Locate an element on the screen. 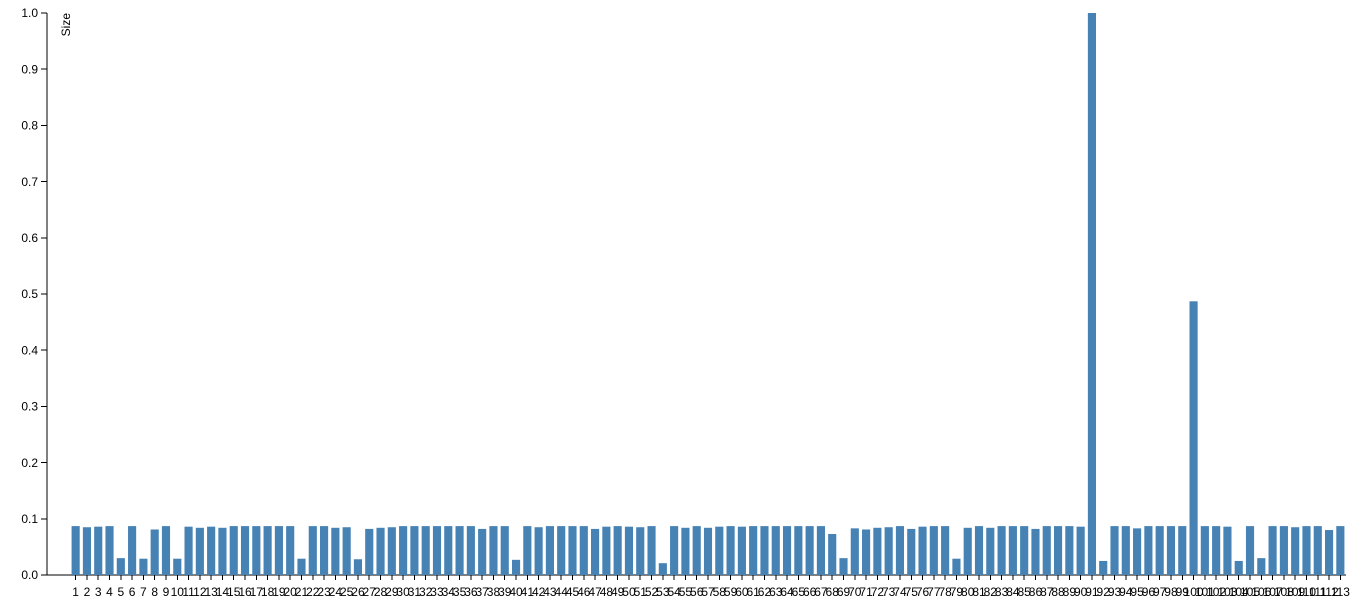 Image resolution: width=1355 pixels, height=603 pixels. y-tick-label: 0.0 is located at coordinates (29, 575).